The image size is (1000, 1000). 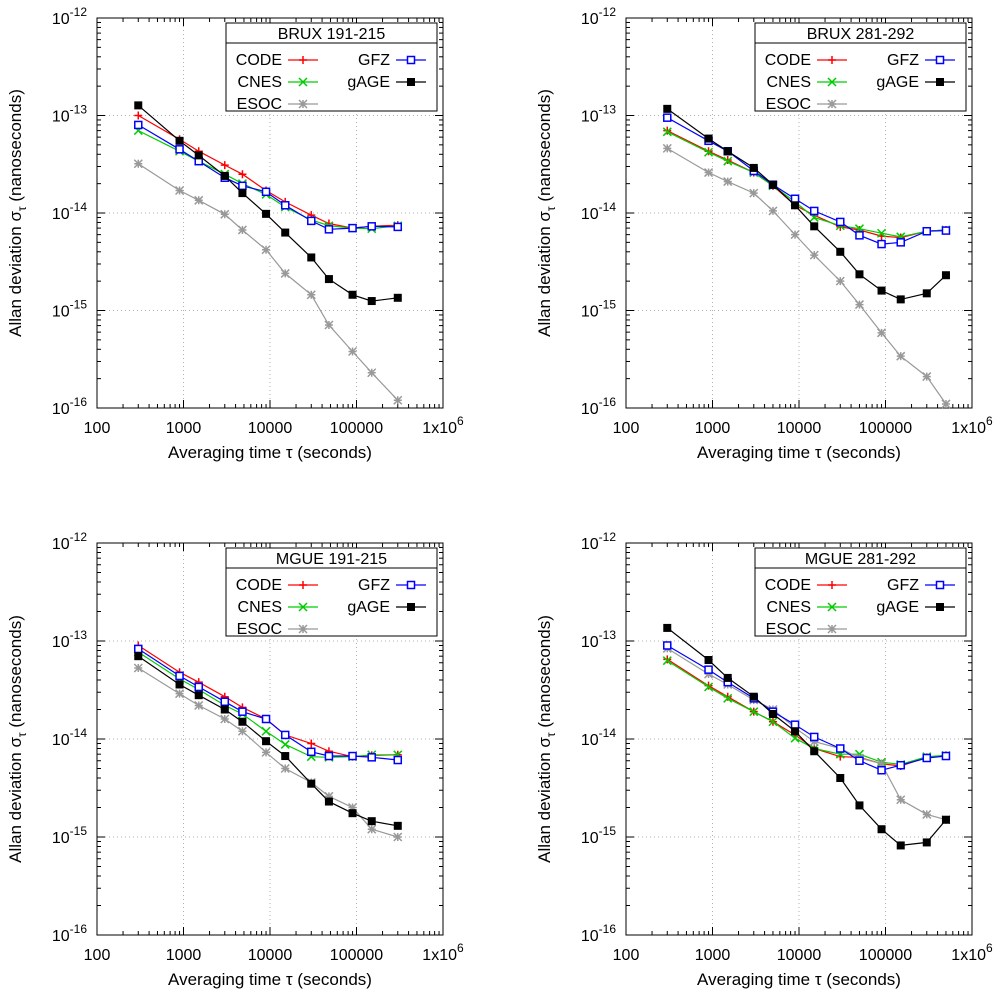 I want to click on series-esoc, so click(x=268, y=282).